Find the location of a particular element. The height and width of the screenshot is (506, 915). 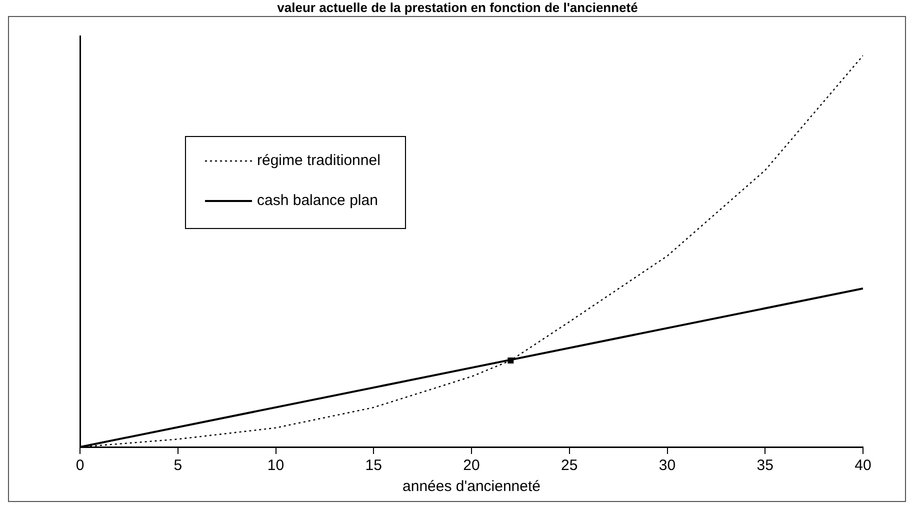

x-tick-label: 35 is located at coordinates (765, 465).